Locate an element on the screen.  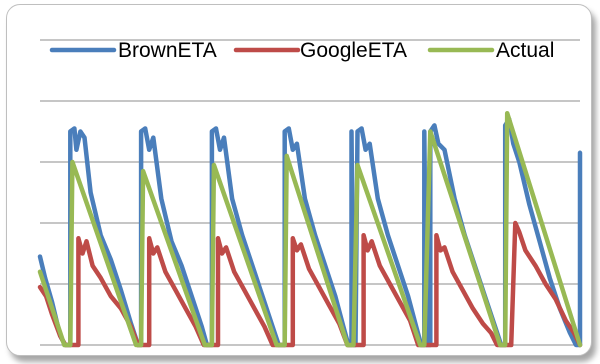
legend-label-browneta: BrownETA is located at coordinates (167, 50).